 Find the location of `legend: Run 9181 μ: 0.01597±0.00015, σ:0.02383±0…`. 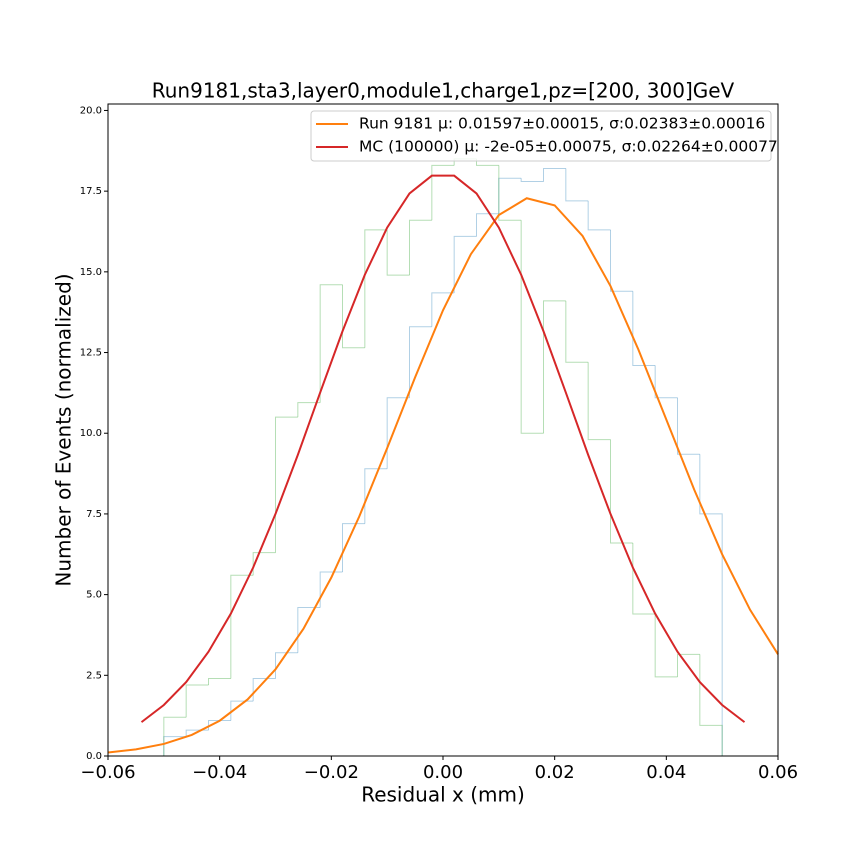

legend: Run 9181 μ: 0.01597±0.00015, σ:0.02383±0… is located at coordinates (544, 136).